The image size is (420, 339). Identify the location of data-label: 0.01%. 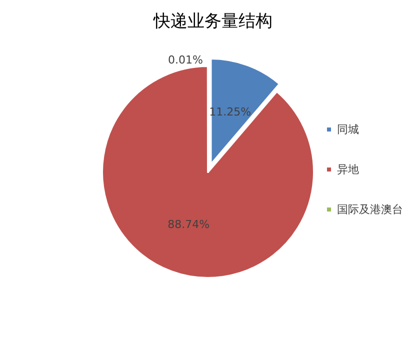
(185, 60).